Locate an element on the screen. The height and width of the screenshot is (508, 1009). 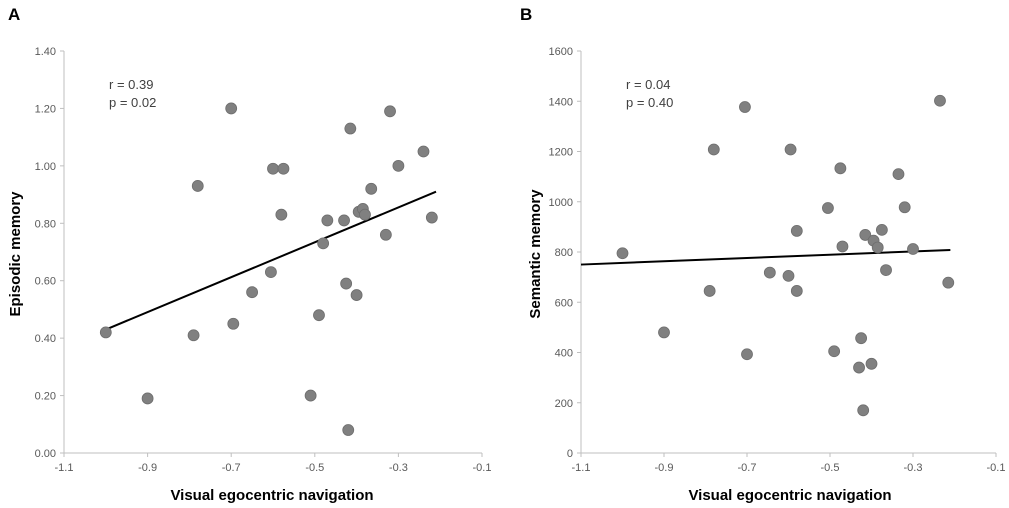
x-tick-label-b: -1.1 is located at coordinates (581, 468).